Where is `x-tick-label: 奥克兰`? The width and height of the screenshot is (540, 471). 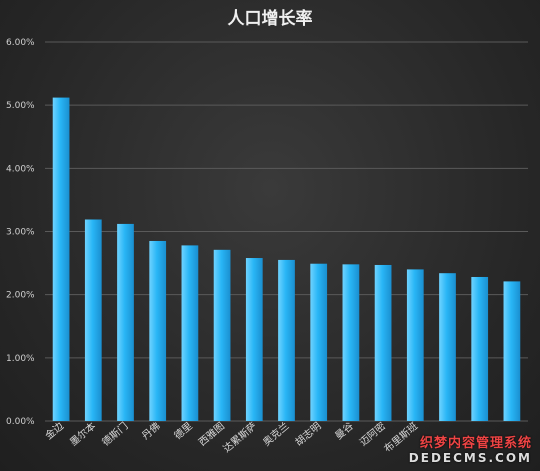 x-tick-label: 奥克兰 is located at coordinates (275, 433).